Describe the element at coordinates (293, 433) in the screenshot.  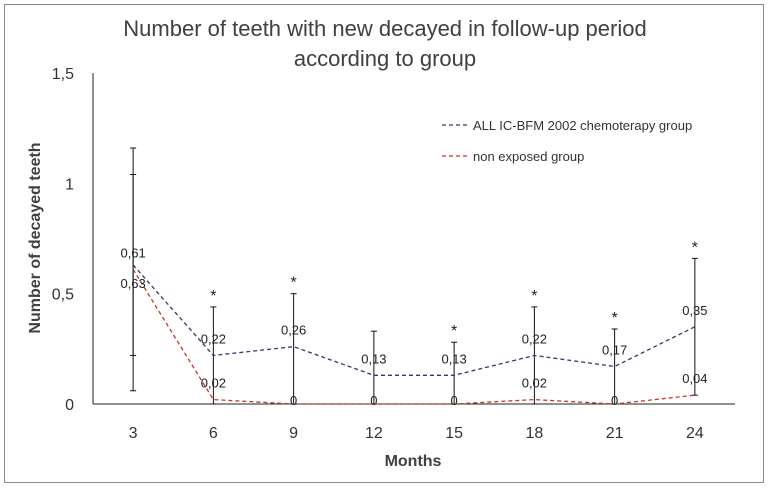
I see `x-tick-label: 9` at that location.